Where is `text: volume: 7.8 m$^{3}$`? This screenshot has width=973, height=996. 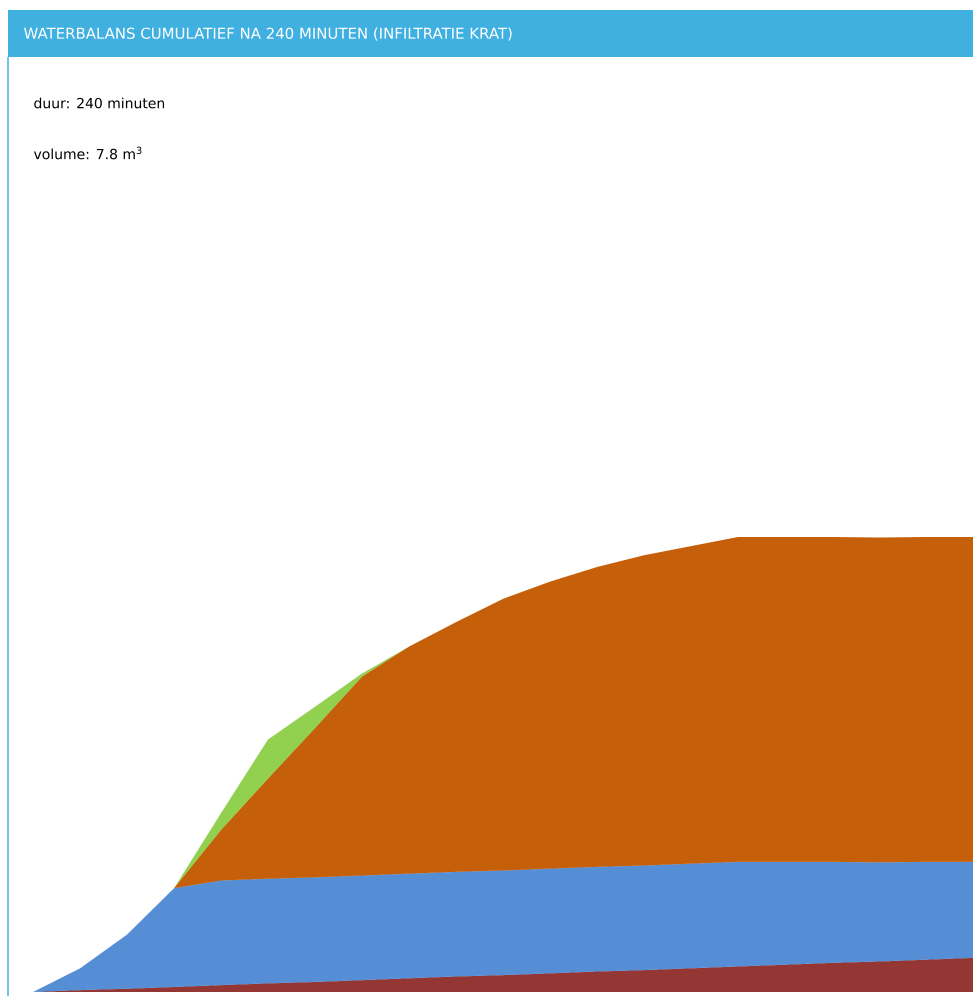 text: volume: 7.8 m$^{3}$ is located at coordinates (88, 153).